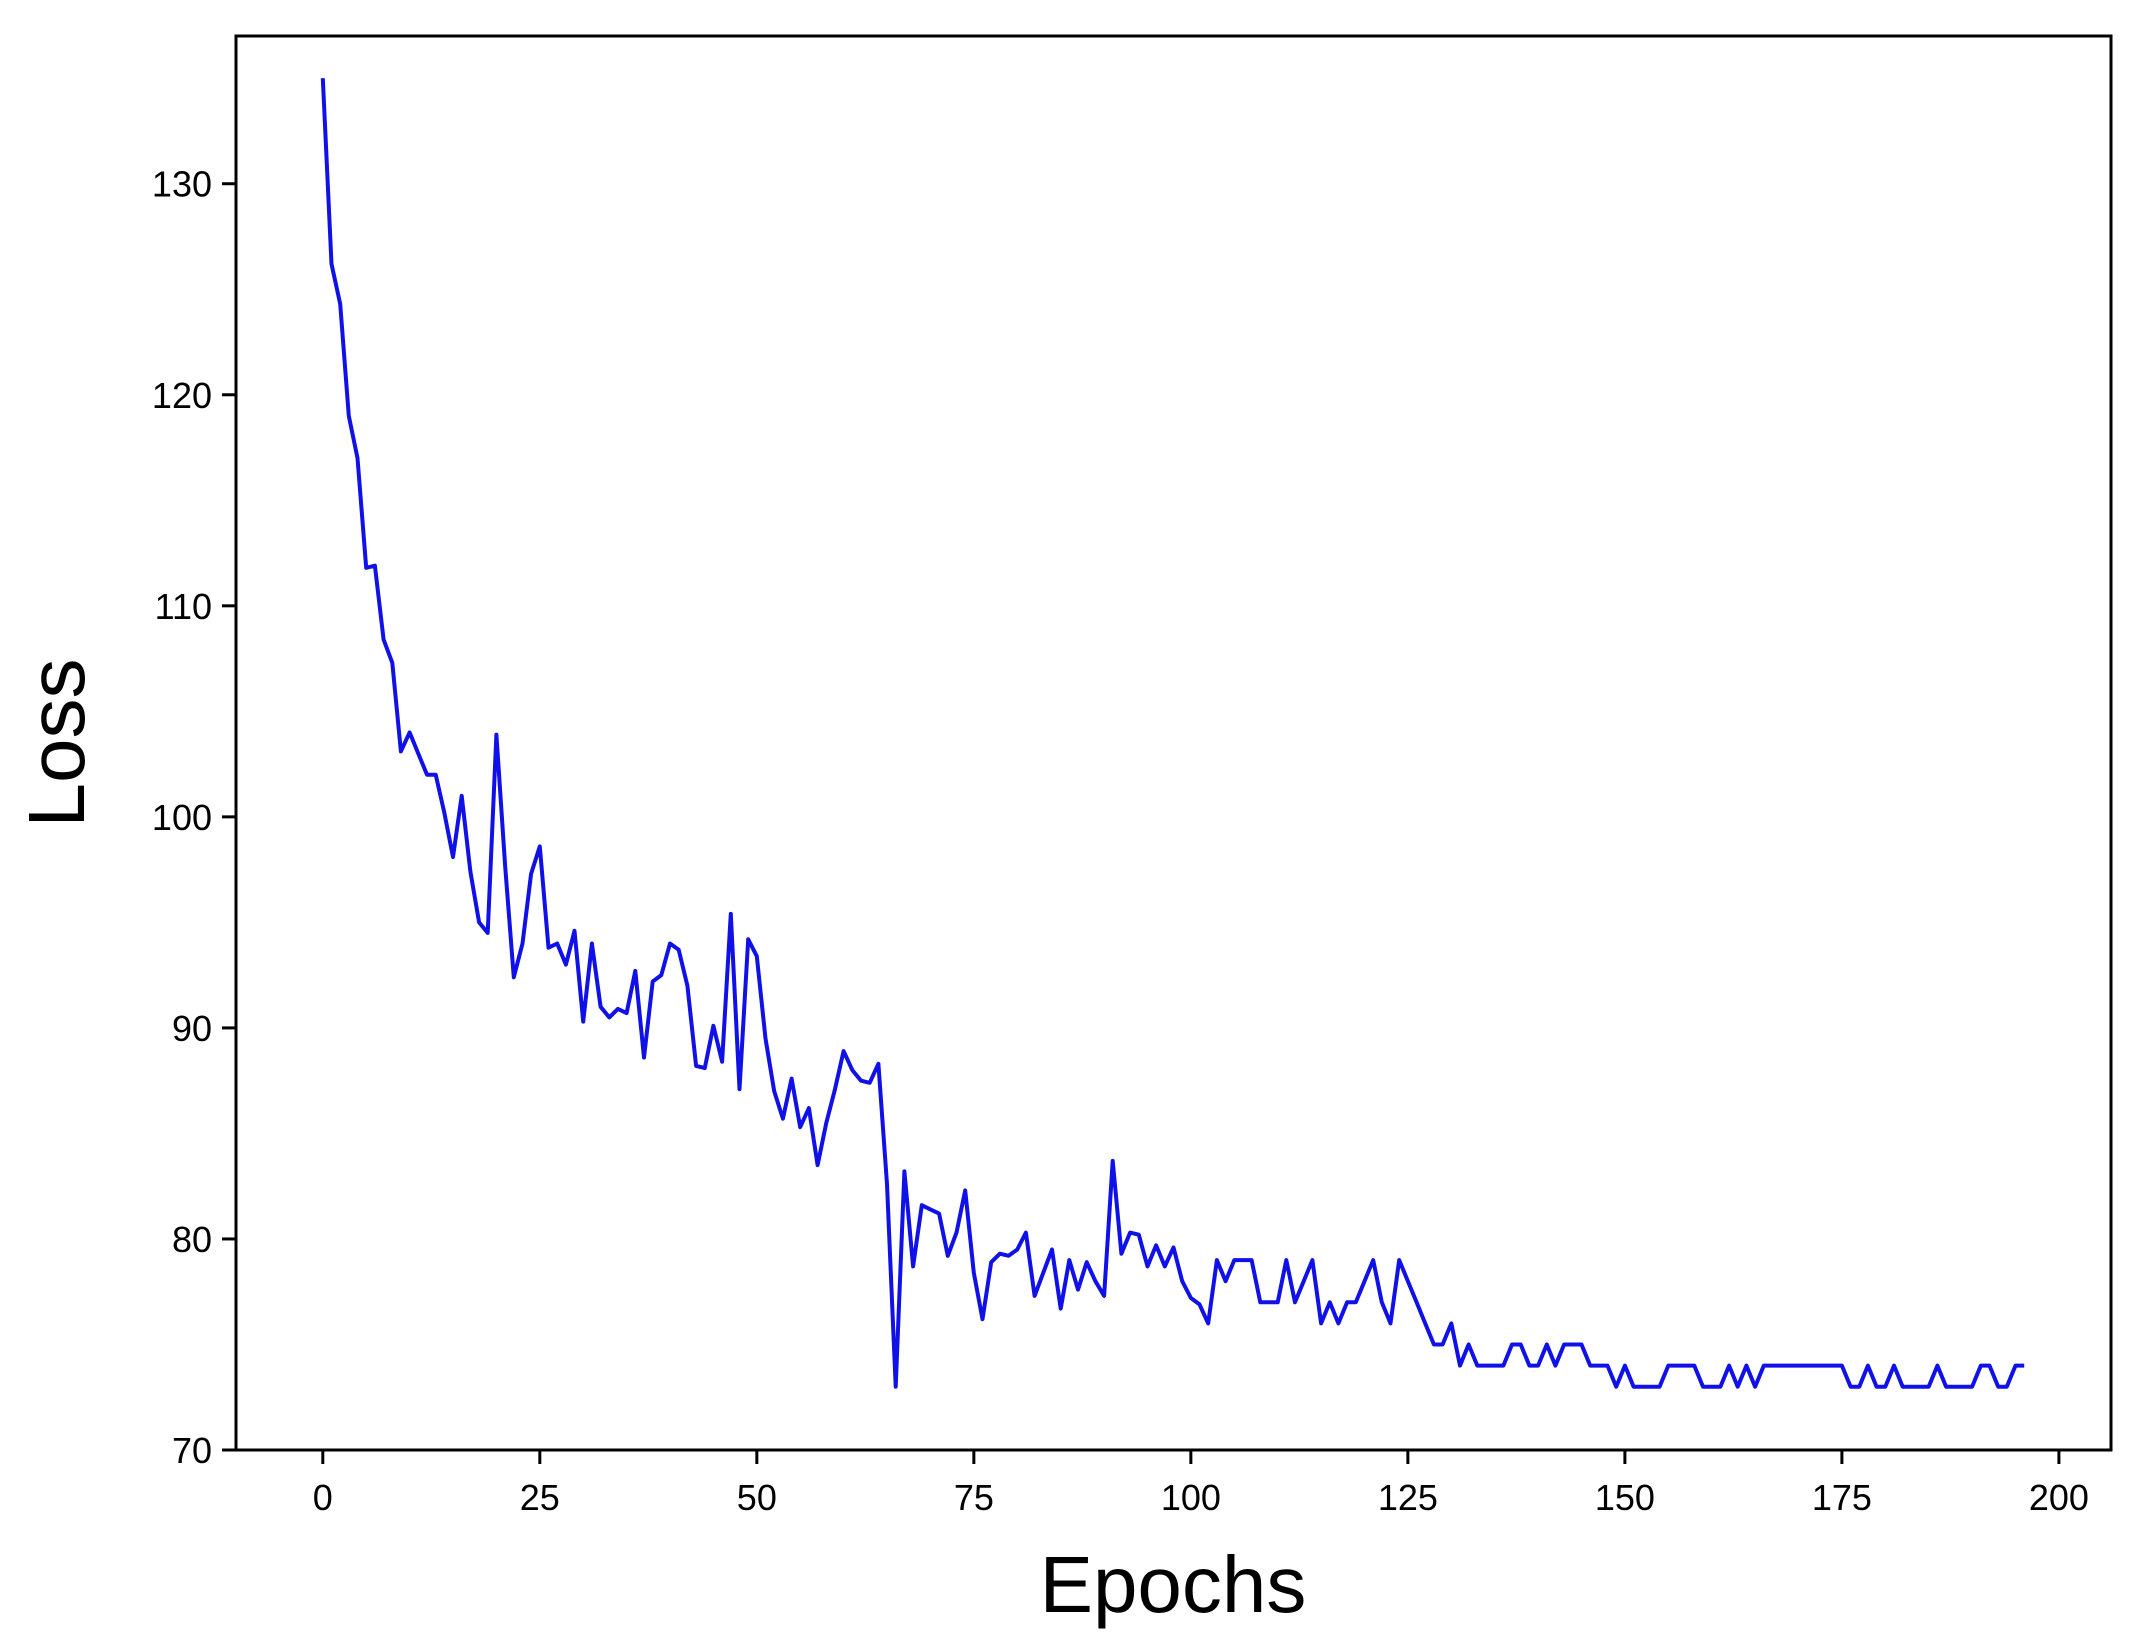 The width and height of the screenshot is (2141, 1645). What do you see at coordinates (974, 1497) in the screenshot?
I see `x-tick-label-3: 75` at bounding box center [974, 1497].